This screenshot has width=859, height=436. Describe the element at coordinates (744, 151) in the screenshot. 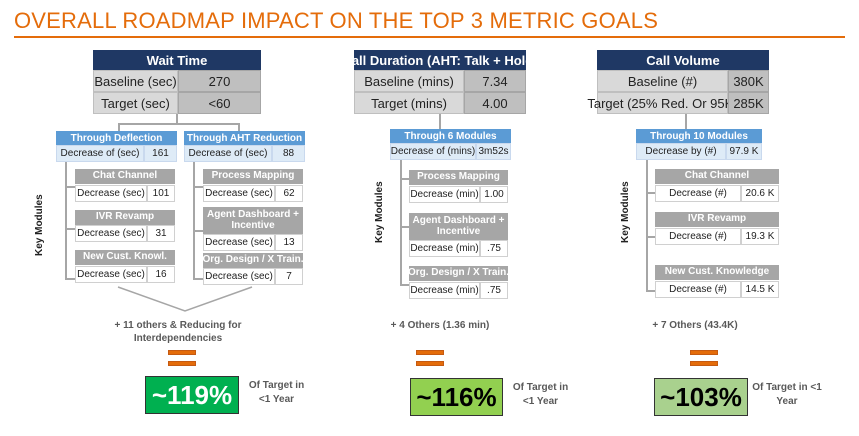

I see `vol-group-value: 97.9 K` at that location.